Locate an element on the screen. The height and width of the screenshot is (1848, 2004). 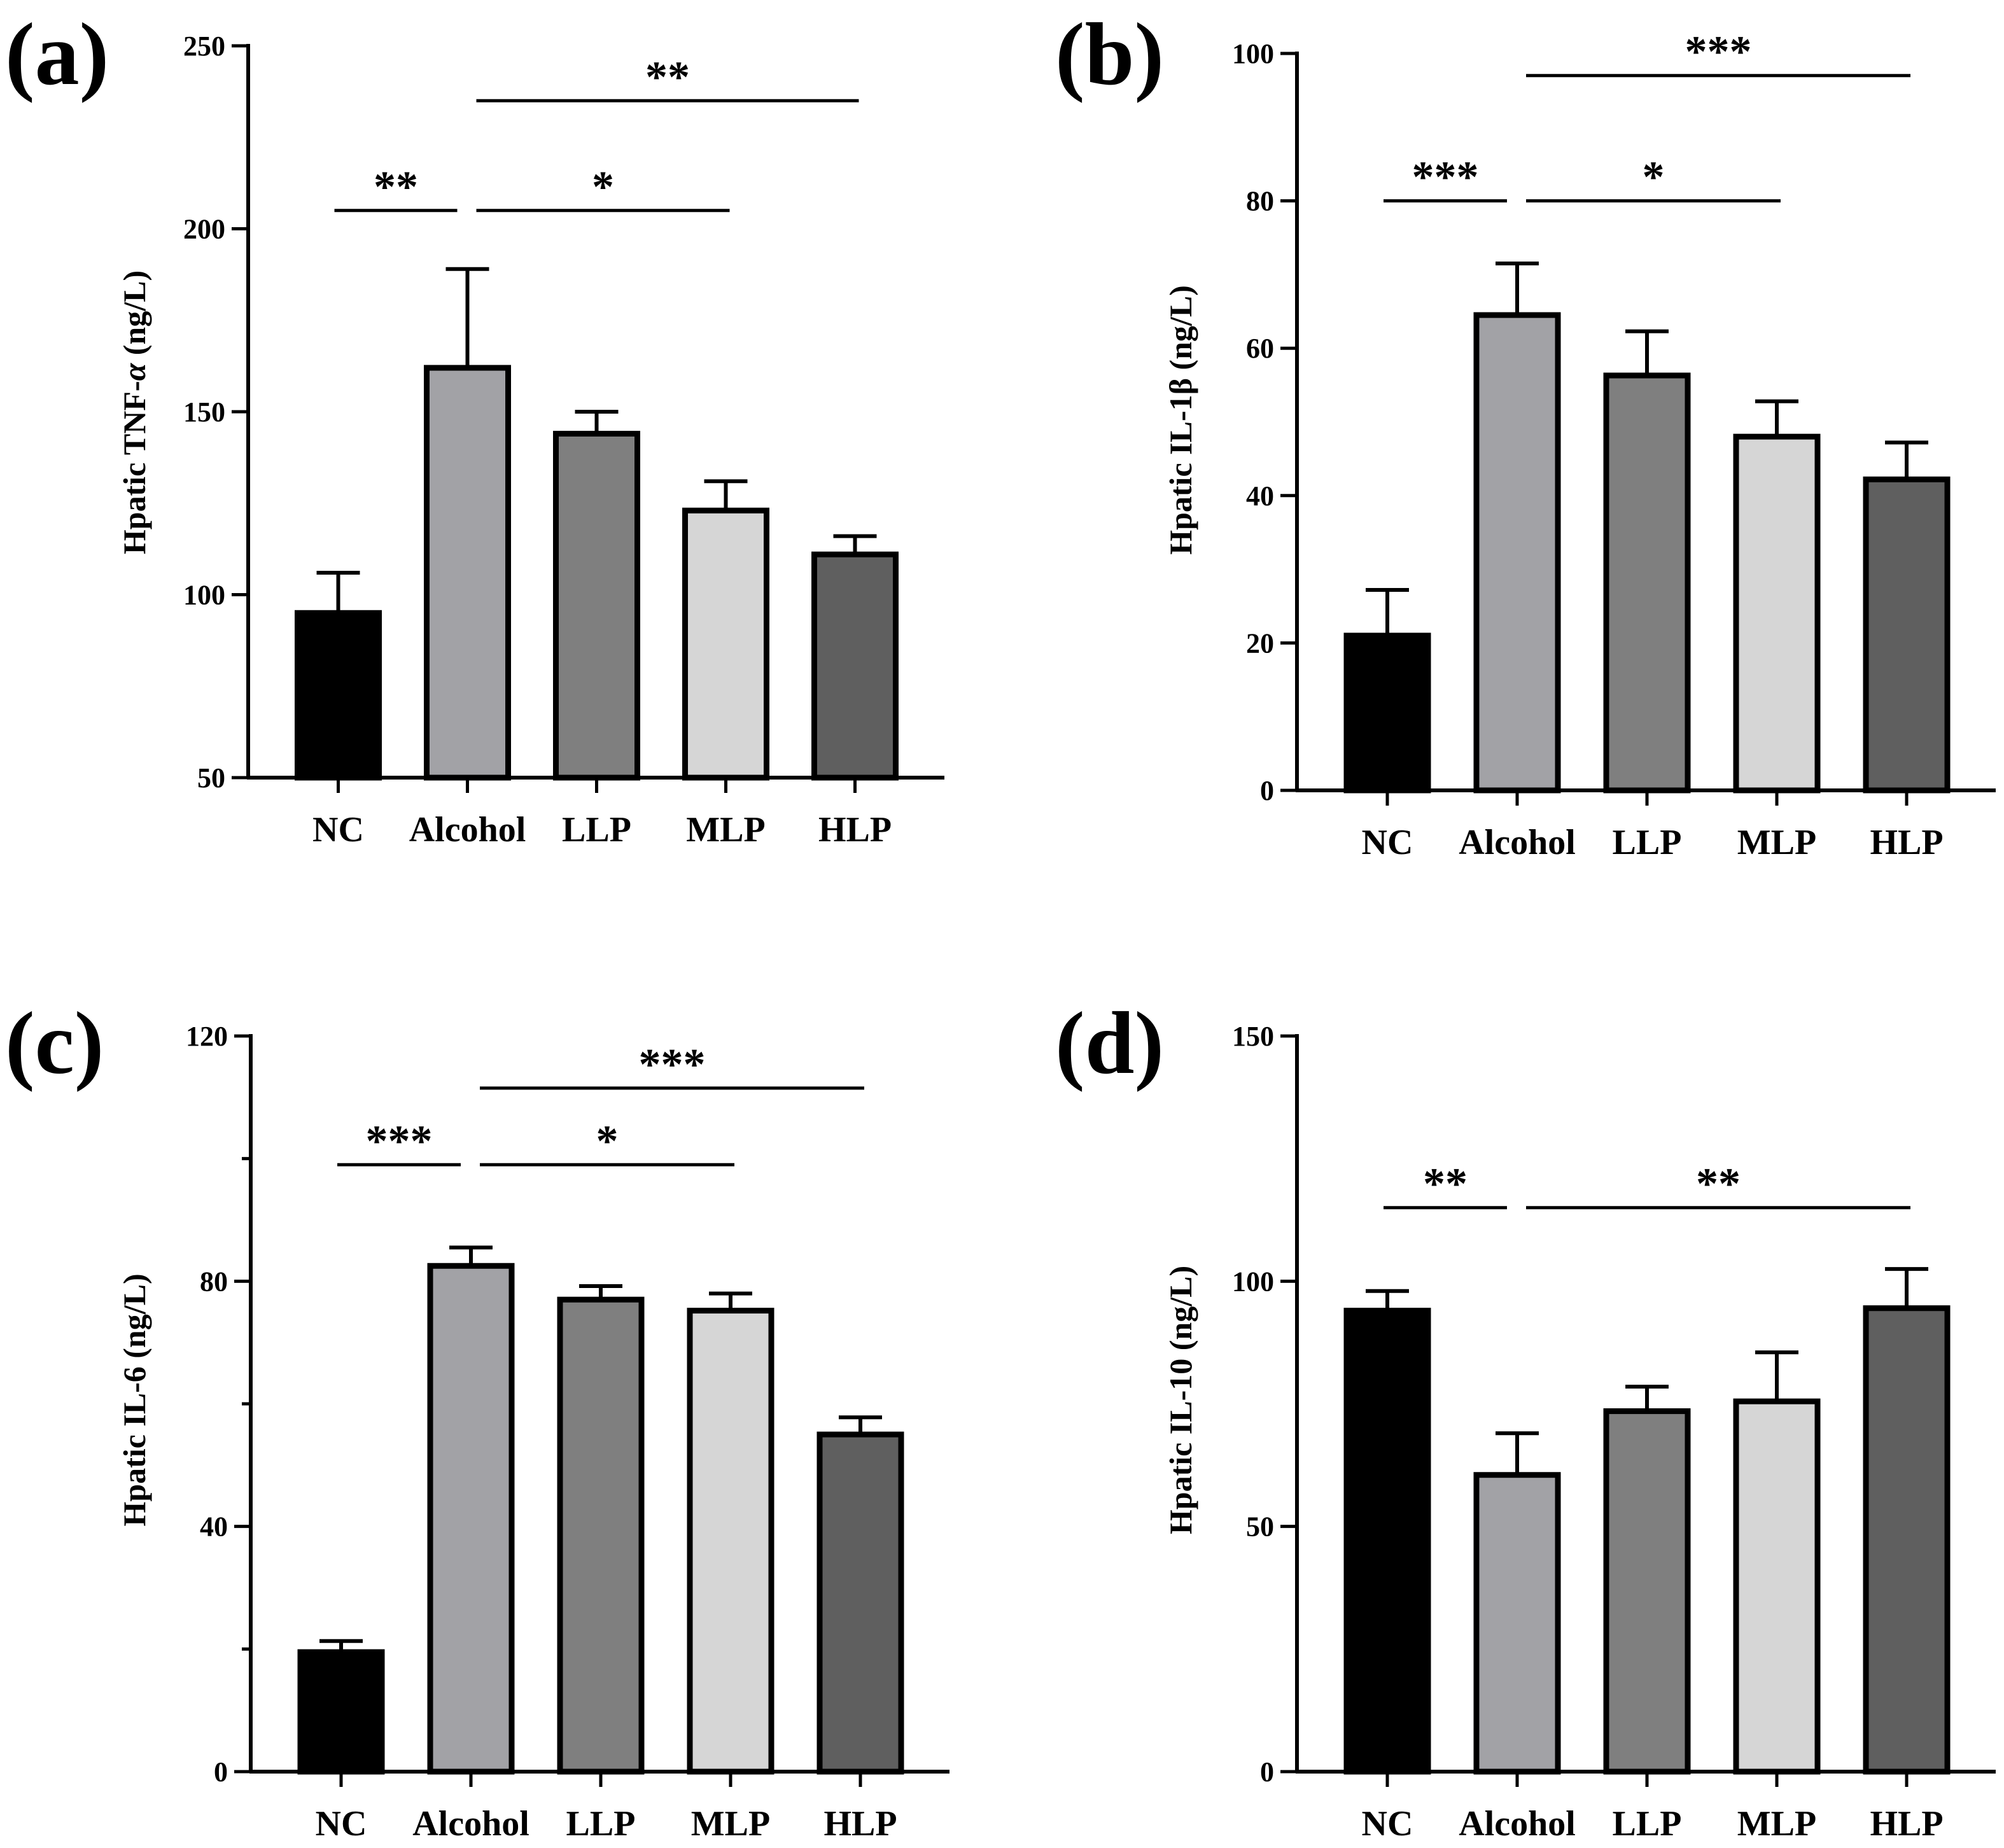
y-axis-title-b: Hpatic IL-1β (ng/L) is located at coordinates (1180, 420).